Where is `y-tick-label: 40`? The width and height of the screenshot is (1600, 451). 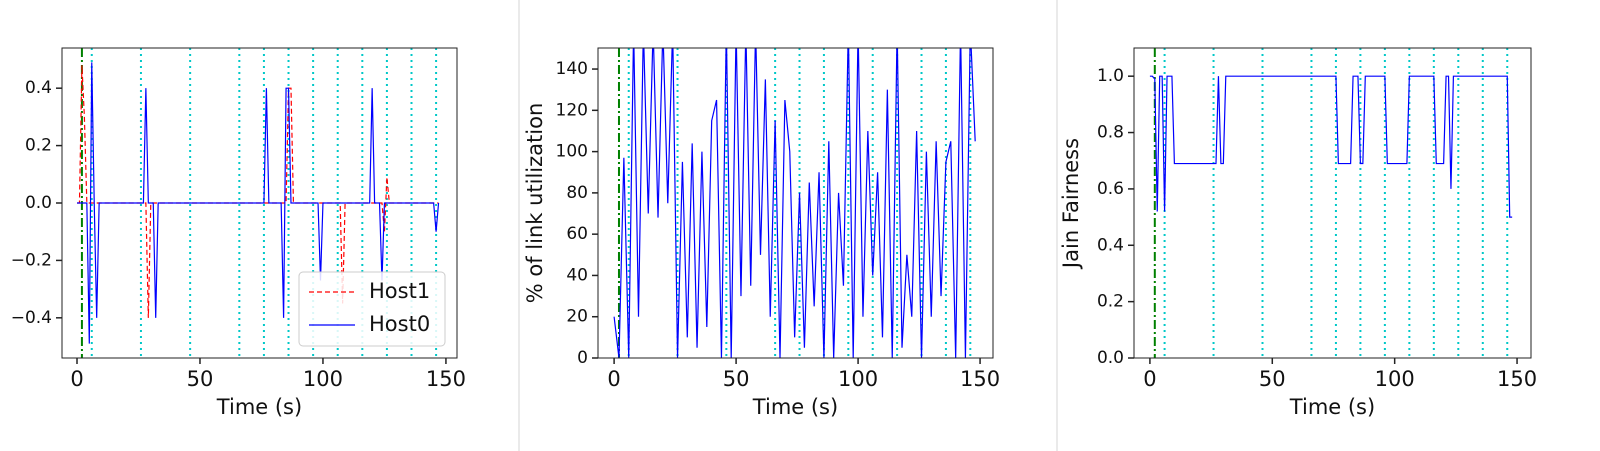
y-tick-label: 40 is located at coordinates (577, 275).